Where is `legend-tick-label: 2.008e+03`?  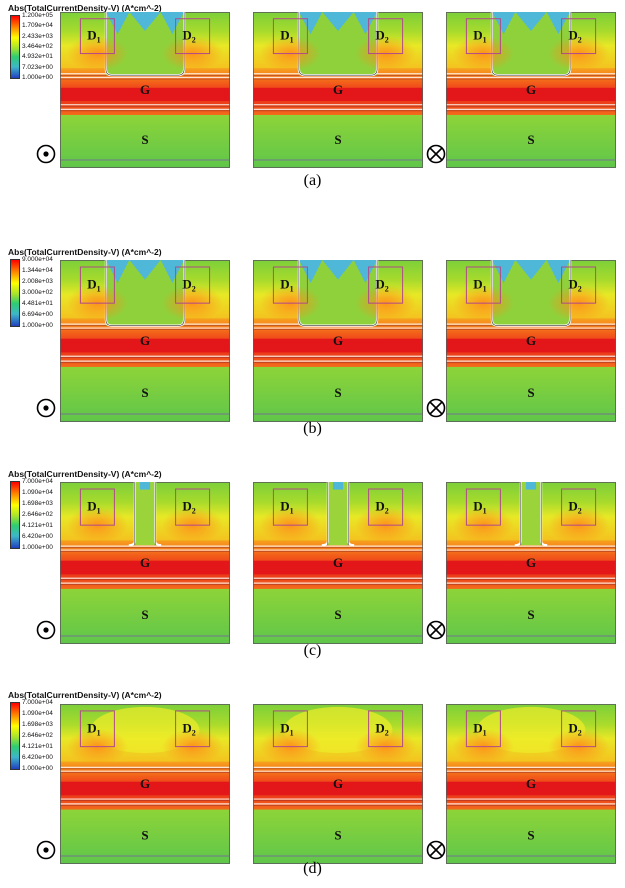 legend-tick-label: 2.008e+03 is located at coordinates (37, 281).